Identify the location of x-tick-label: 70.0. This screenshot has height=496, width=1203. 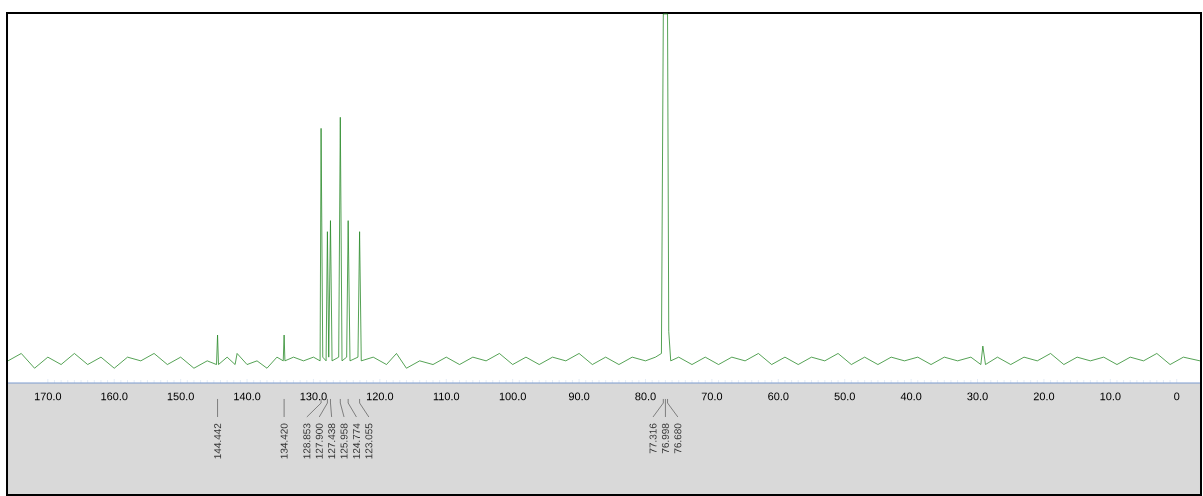
(712, 396).